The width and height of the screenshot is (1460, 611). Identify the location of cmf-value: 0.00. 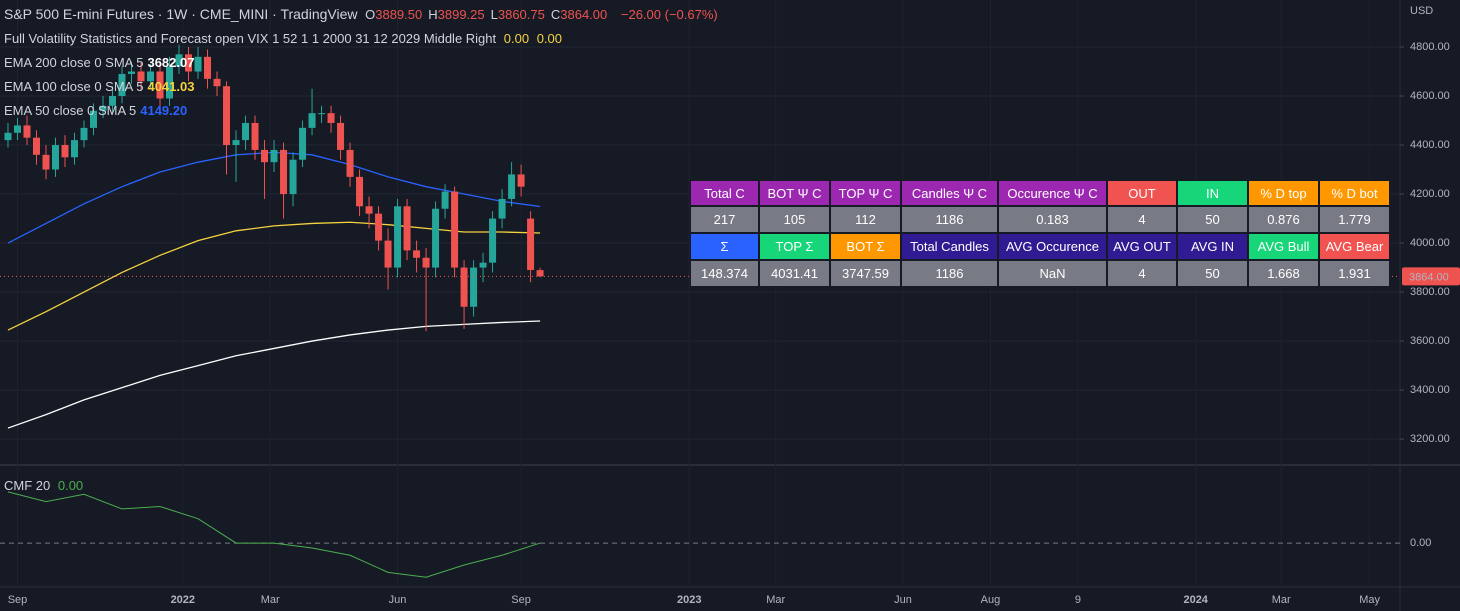
(70, 485).